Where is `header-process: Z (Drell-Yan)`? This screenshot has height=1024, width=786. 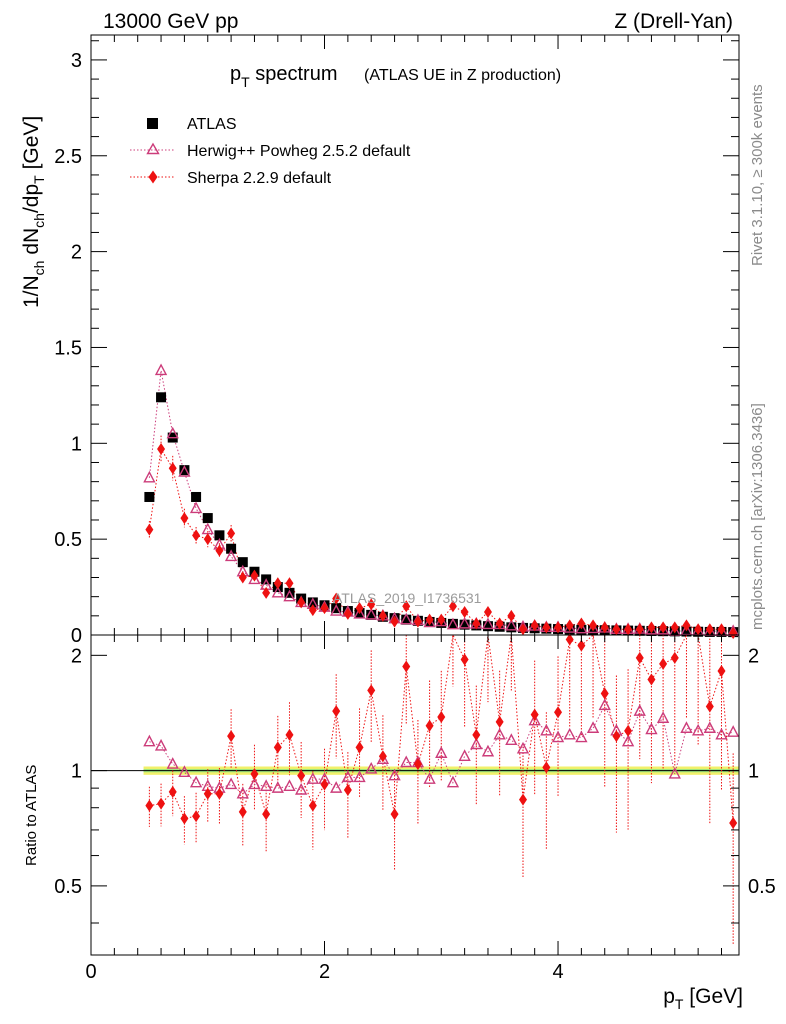
header-process: Z (Drell-Yan) is located at coordinates (673, 21).